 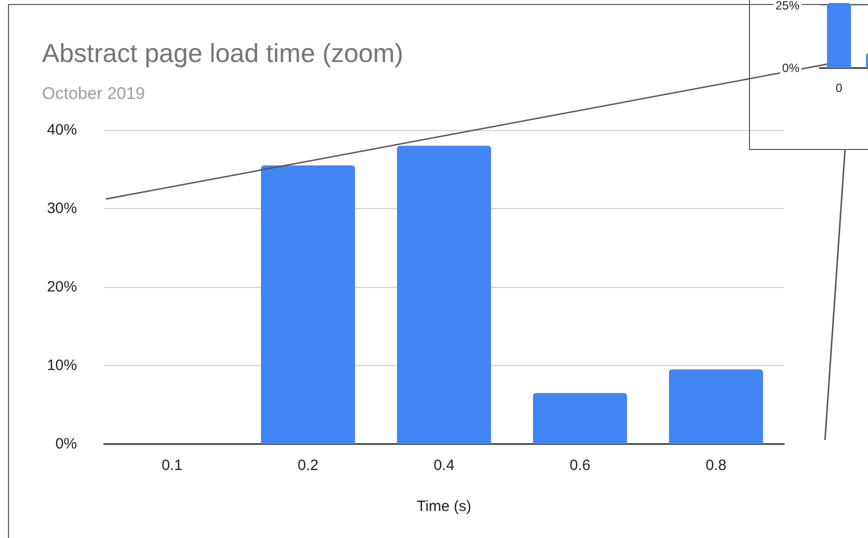 I want to click on x-tick-label: 0.1, so click(x=172, y=465).